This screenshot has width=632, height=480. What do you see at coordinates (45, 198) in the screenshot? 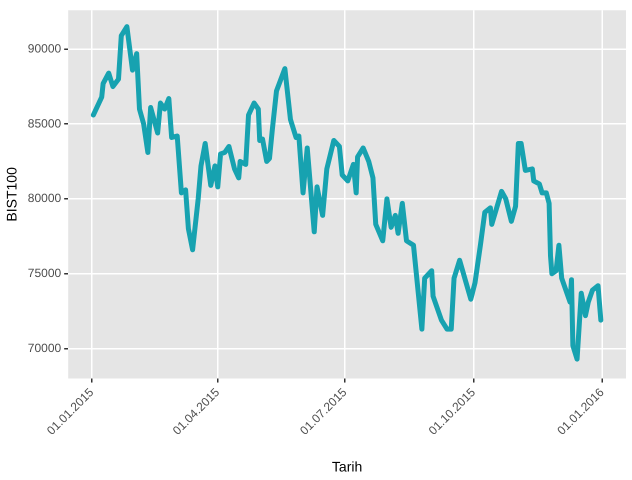
I see `y-tick-label: 80000` at bounding box center [45, 198].